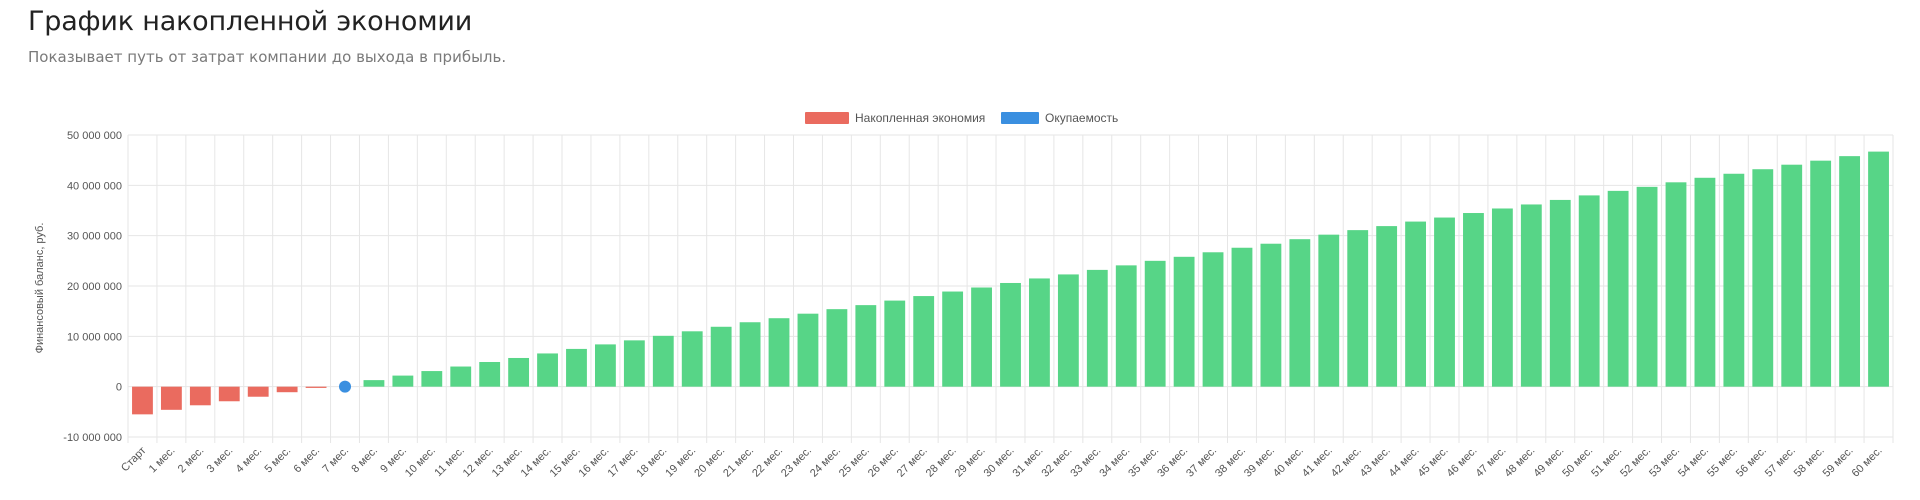  What do you see at coordinates (1763, 278) in the screenshot?
I see `bar-56 мес.` at bounding box center [1763, 278].